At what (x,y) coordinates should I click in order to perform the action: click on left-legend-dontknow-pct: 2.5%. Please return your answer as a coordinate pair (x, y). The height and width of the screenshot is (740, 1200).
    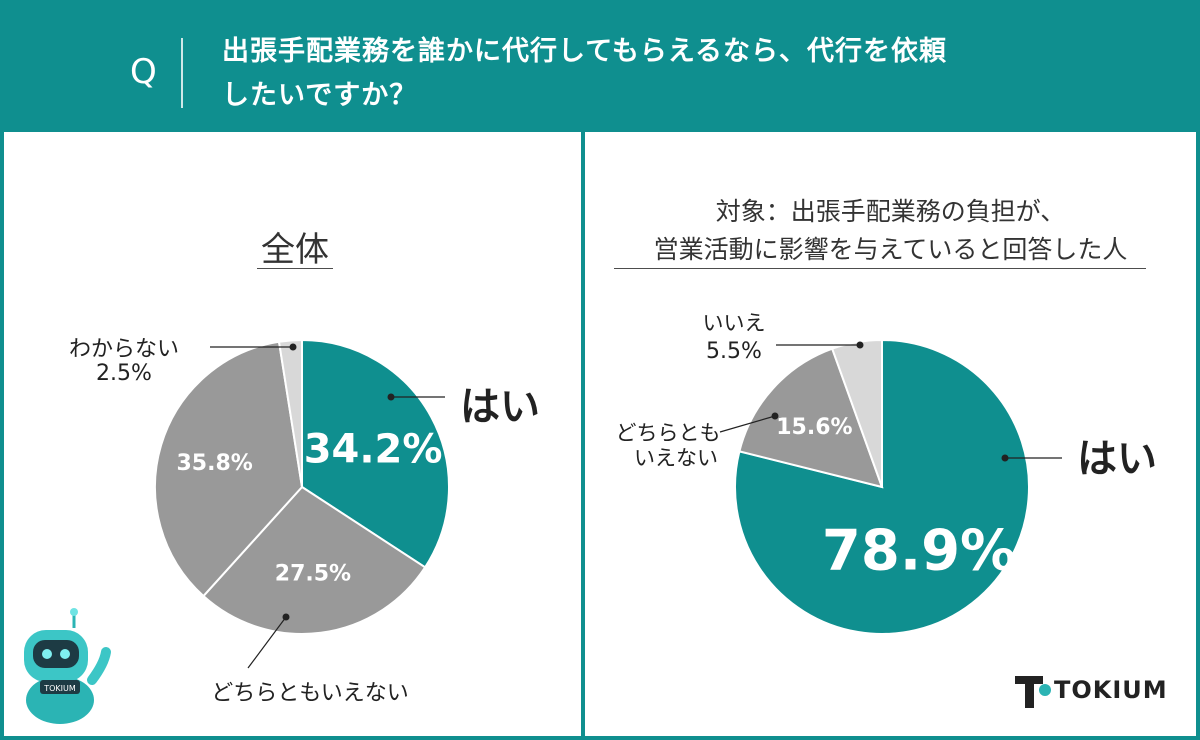
    Looking at the image, I should click on (124, 373).